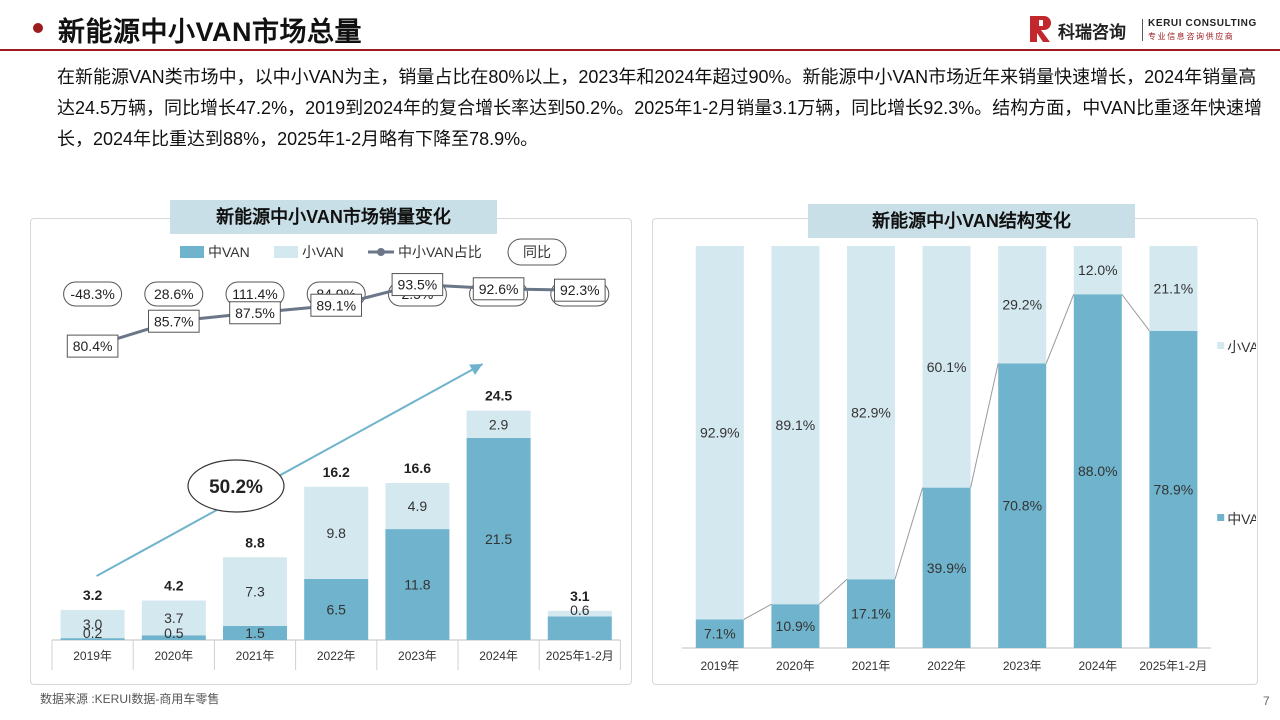 The image size is (1280, 720). What do you see at coordinates (1173, 666) in the screenshot?
I see `x-tick-label: 2025年1-2月` at bounding box center [1173, 666].